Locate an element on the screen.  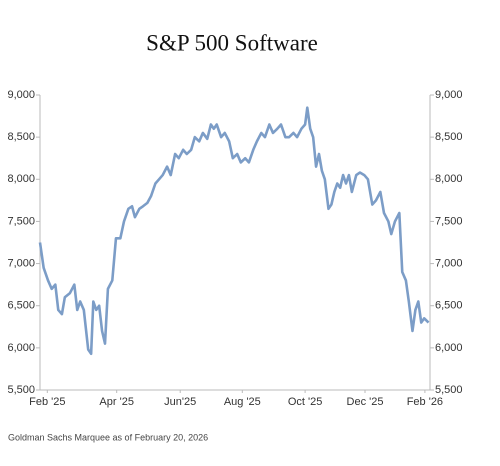
x-tick-label: Apr '25 is located at coordinates (116, 402).